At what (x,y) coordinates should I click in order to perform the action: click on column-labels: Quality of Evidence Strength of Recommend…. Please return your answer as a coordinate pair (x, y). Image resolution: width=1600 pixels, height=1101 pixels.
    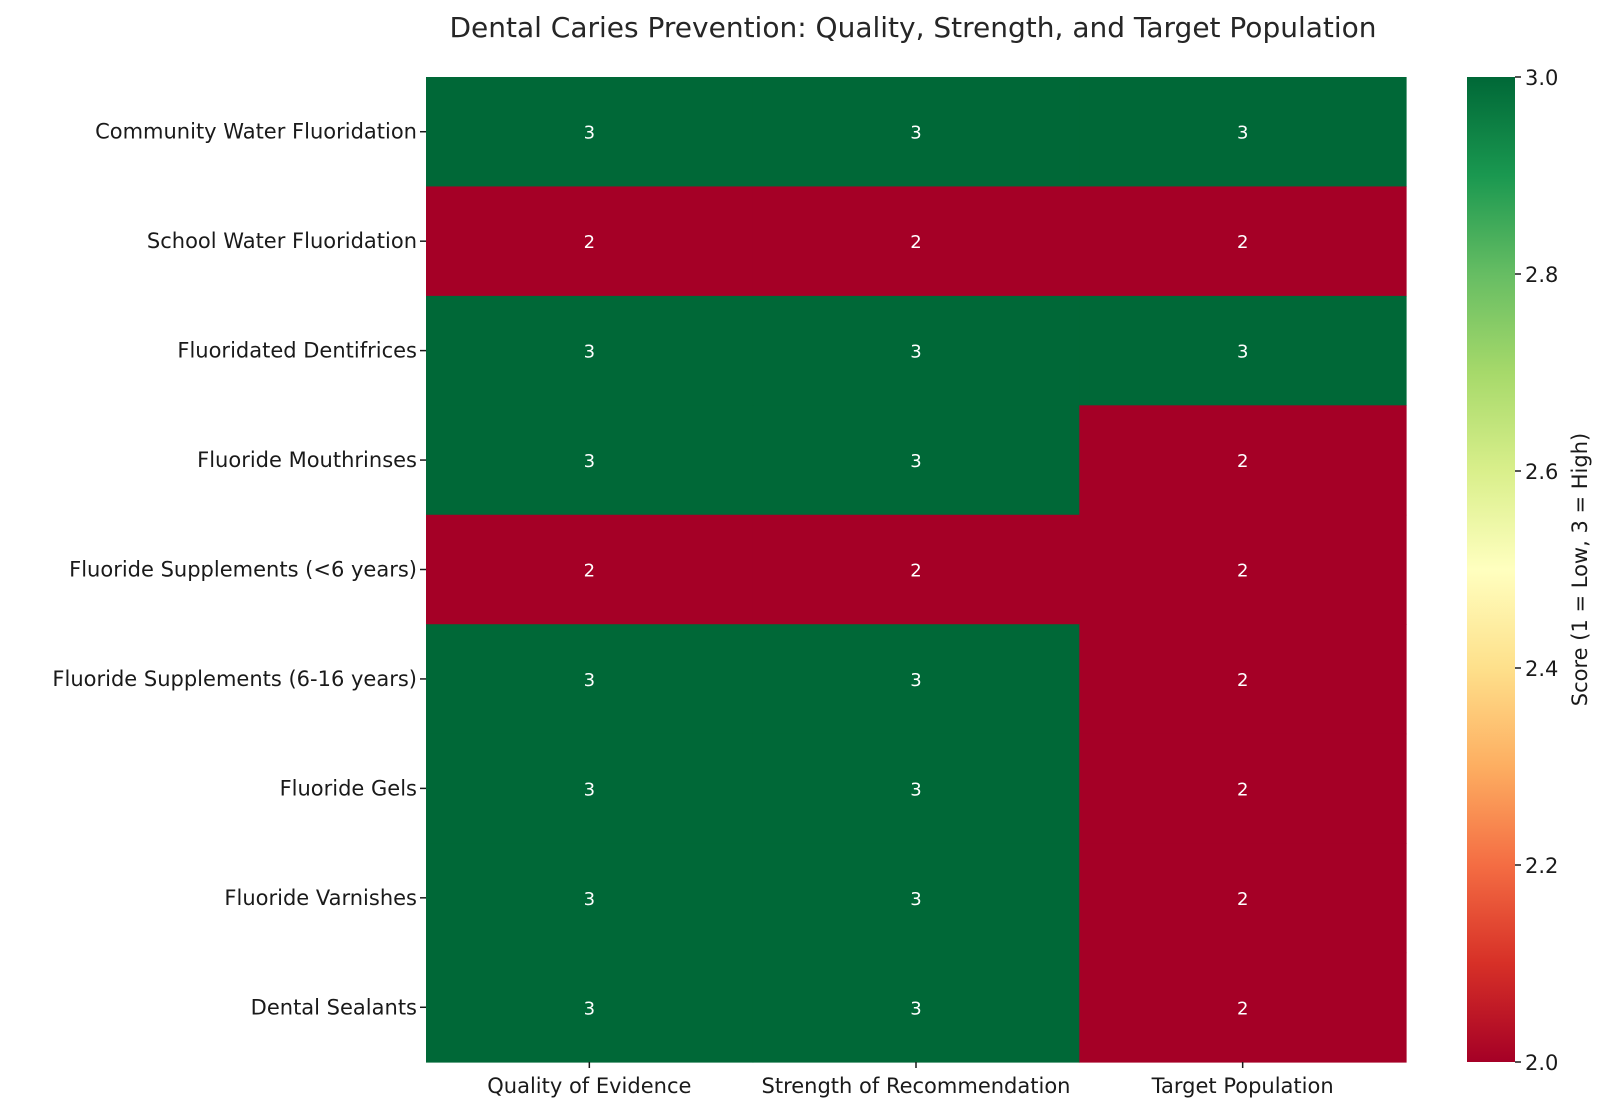
    Looking at the image, I should click on (910, 1080).